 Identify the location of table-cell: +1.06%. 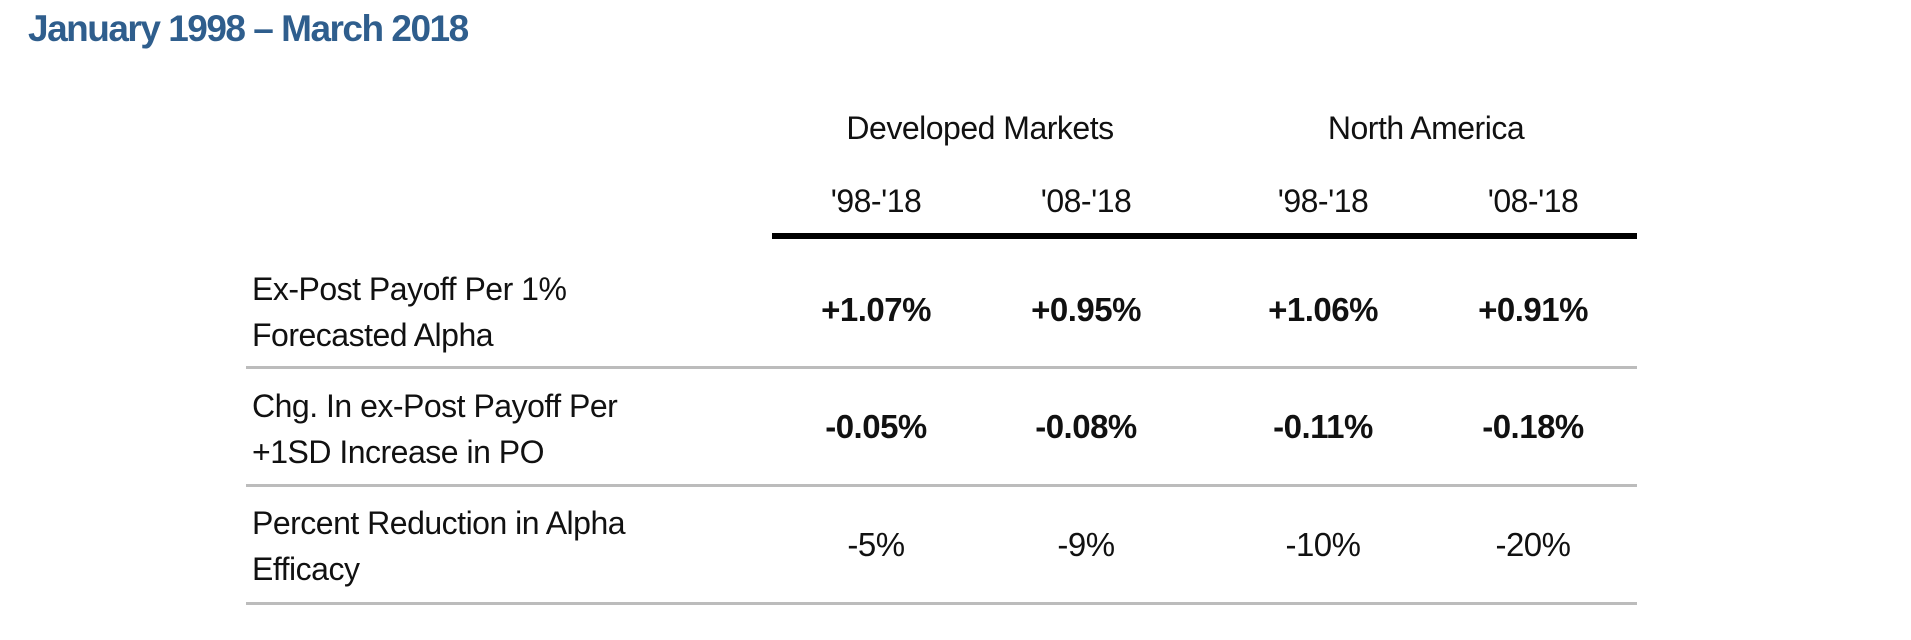
(1323, 309).